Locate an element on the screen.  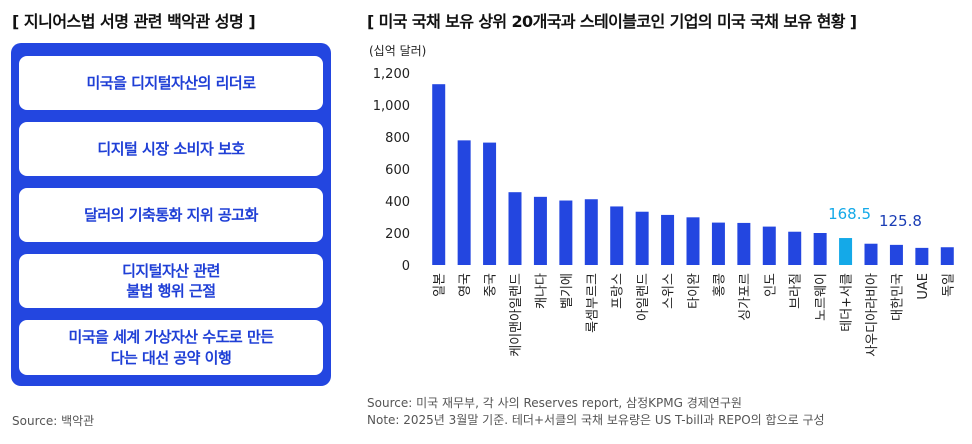
y-tick-label: 600 is located at coordinates (397, 170).